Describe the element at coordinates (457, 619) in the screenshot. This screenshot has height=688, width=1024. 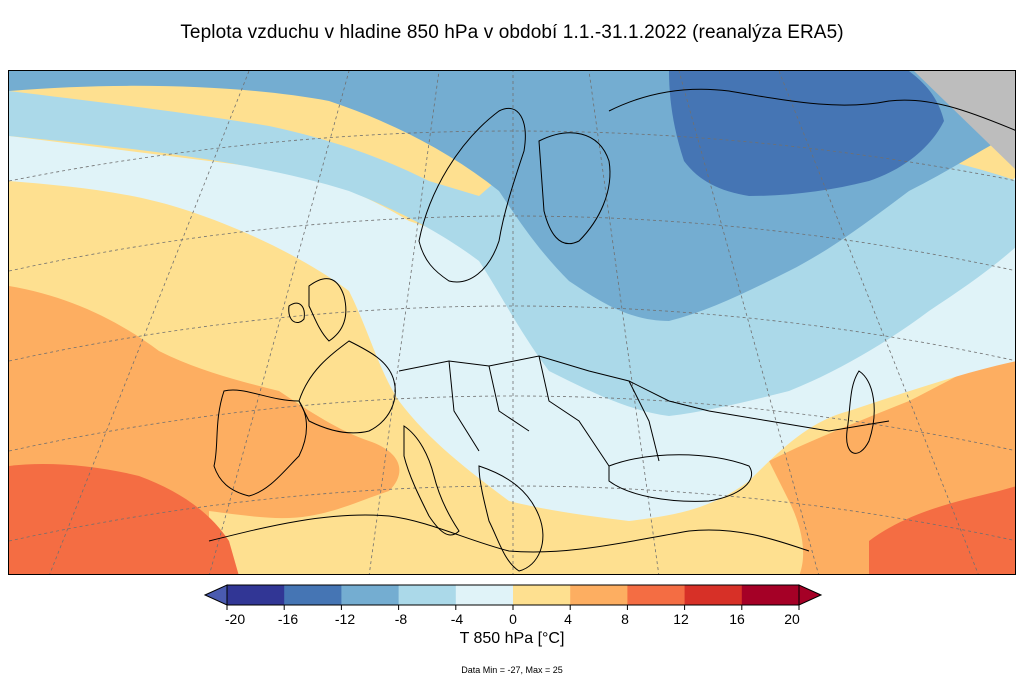
I see `tick-label: -4` at that location.